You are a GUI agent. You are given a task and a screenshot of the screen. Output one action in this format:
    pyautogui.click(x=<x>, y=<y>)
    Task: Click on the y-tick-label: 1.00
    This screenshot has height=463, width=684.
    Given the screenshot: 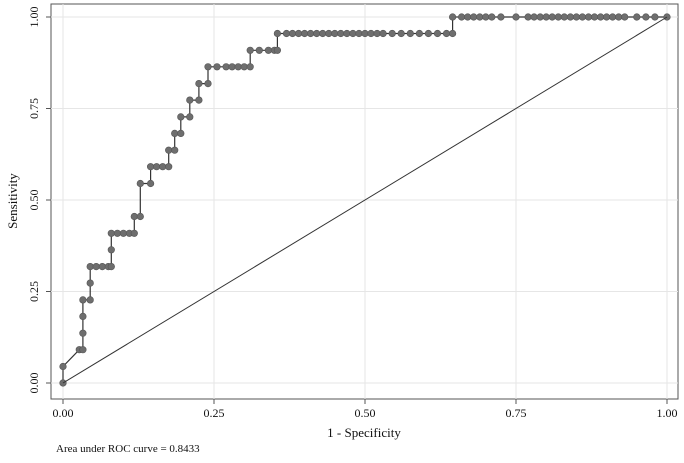 What is the action you would take?
    pyautogui.click(x=34, y=17)
    